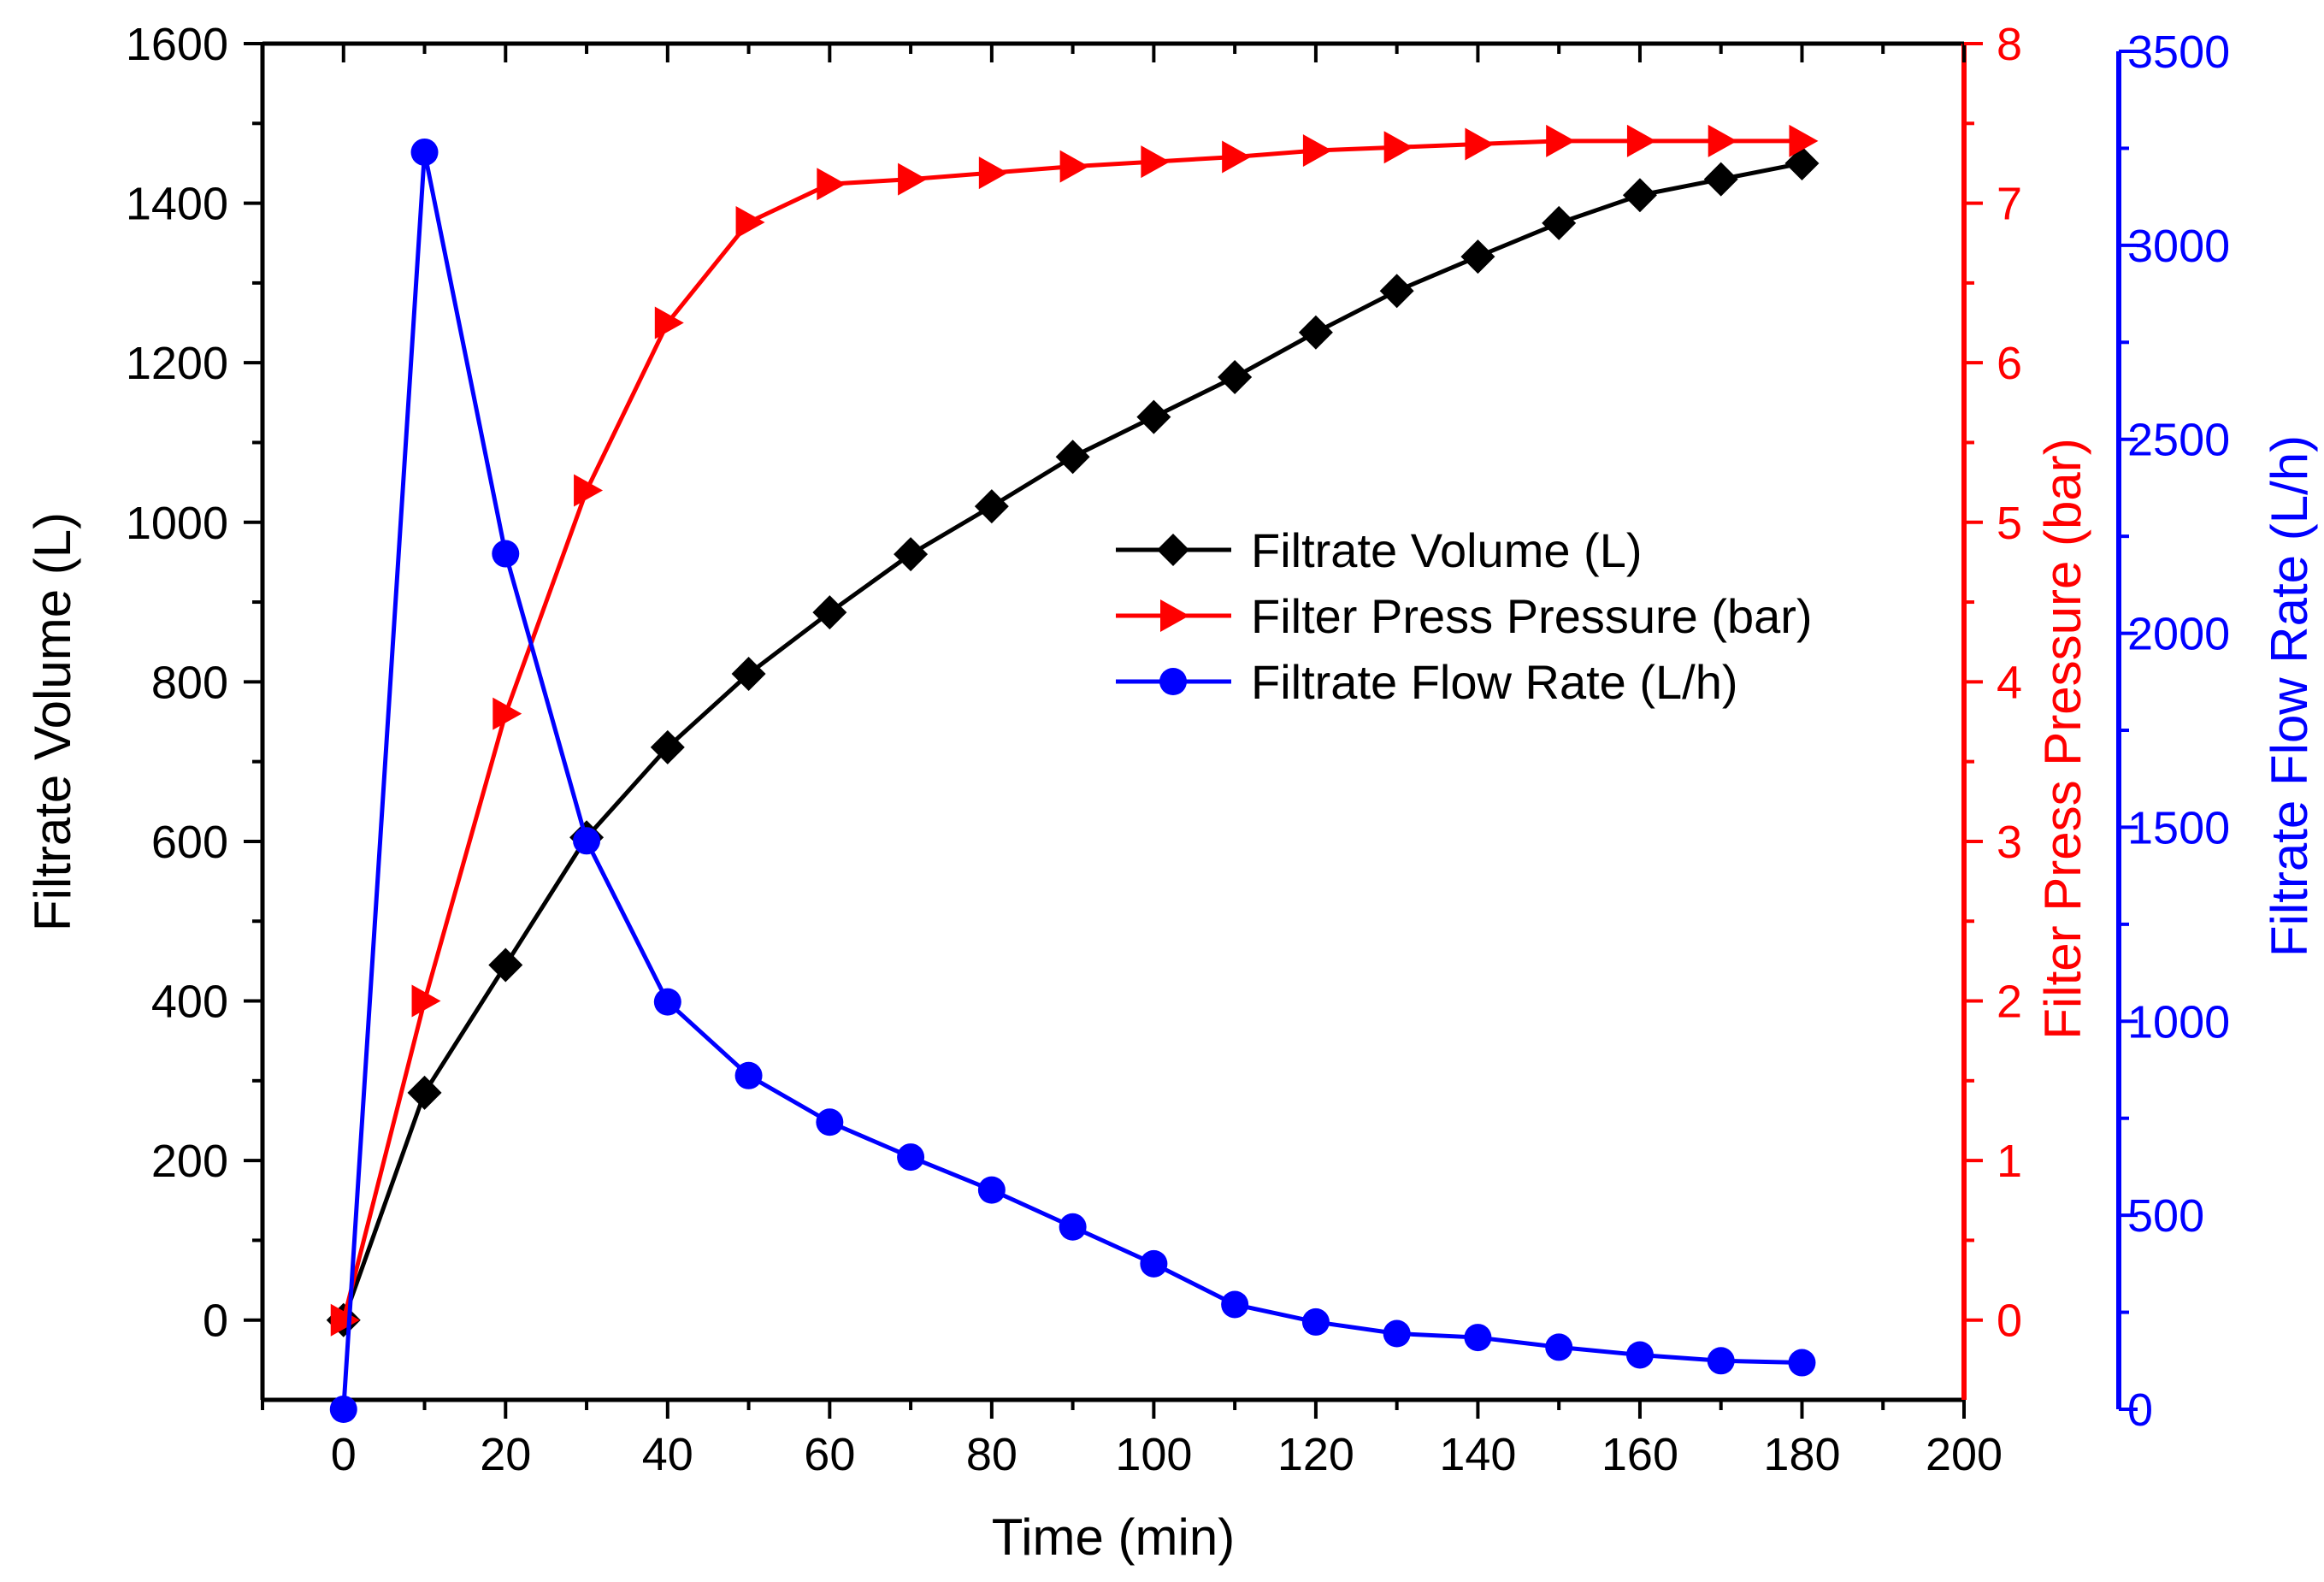  I want to click on x-tick-label: 0, so click(344, 1454).